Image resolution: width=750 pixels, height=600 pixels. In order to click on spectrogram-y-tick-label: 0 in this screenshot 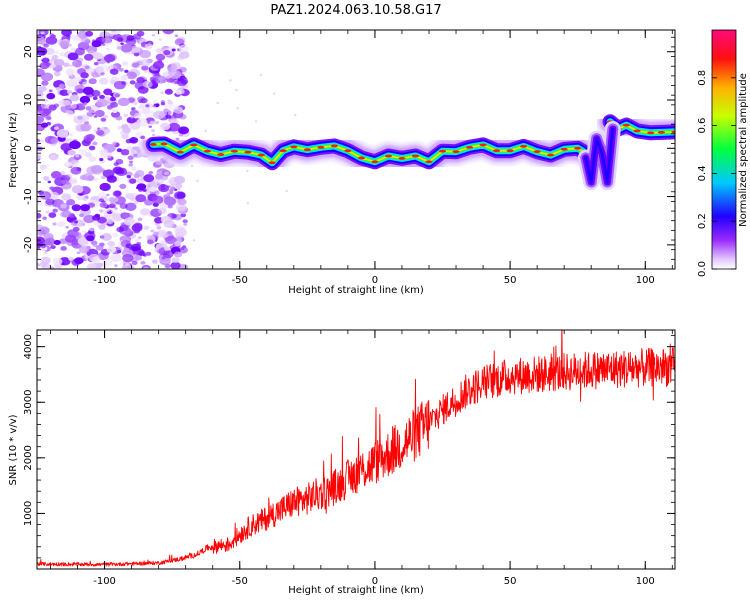, I will do `click(28, 148)`.